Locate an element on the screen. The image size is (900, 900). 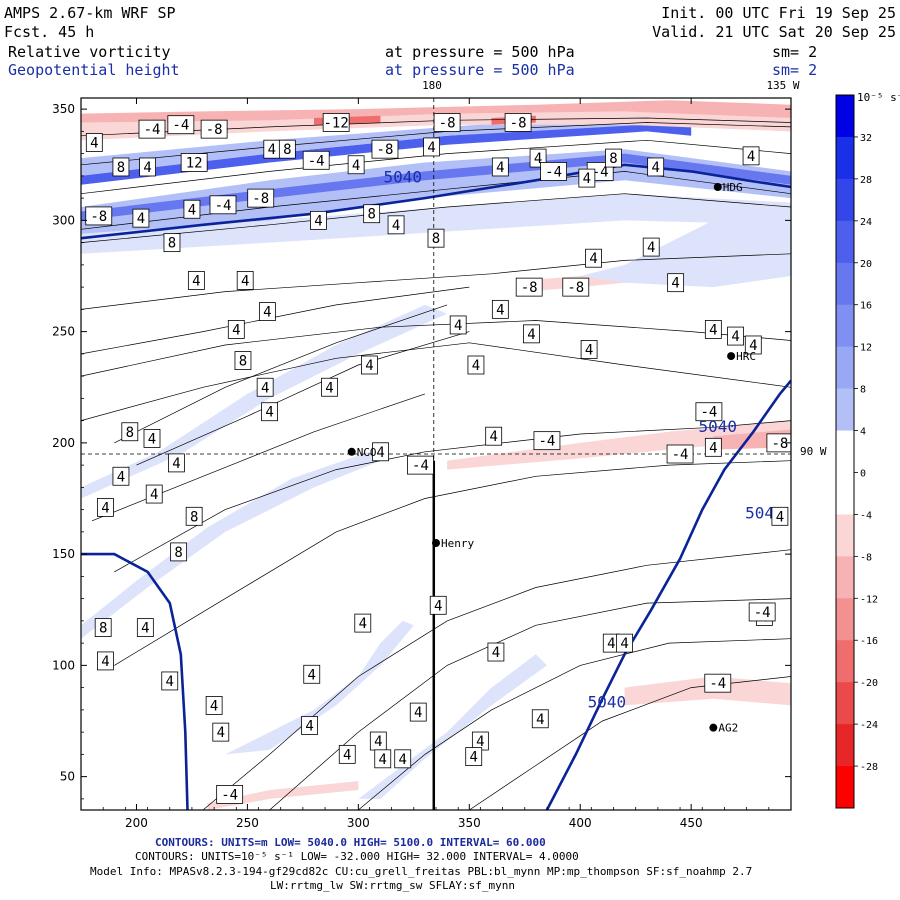
x-tick-label: 350 is located at coordinates (469, 823).